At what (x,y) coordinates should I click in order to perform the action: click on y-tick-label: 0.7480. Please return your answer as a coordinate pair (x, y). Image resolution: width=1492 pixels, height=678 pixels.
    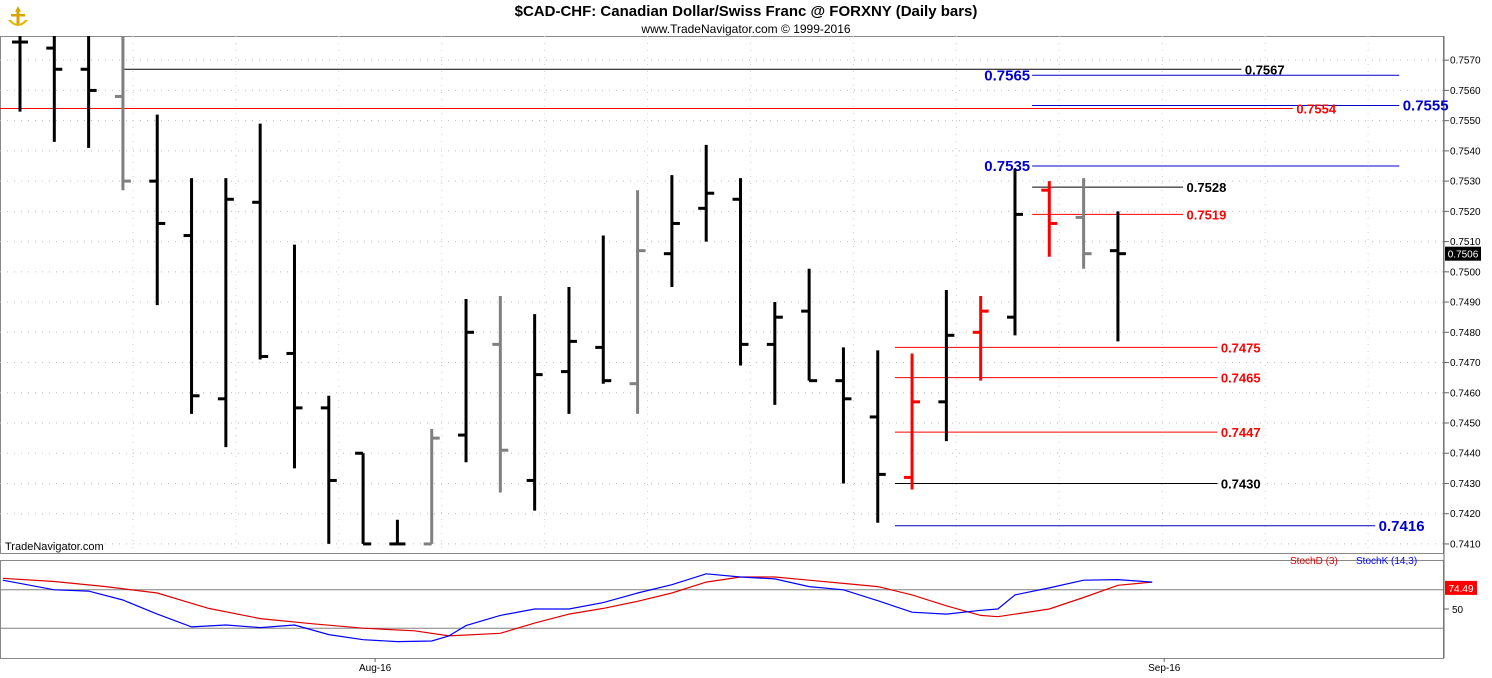
    Looking at the image, I should click on (1465, 333).